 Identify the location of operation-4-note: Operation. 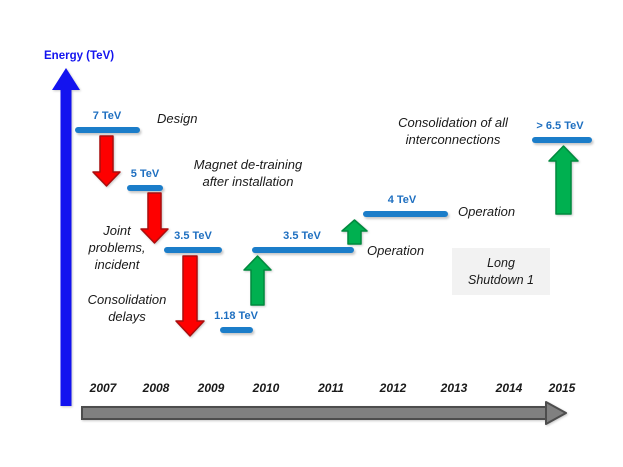
(487, 211).